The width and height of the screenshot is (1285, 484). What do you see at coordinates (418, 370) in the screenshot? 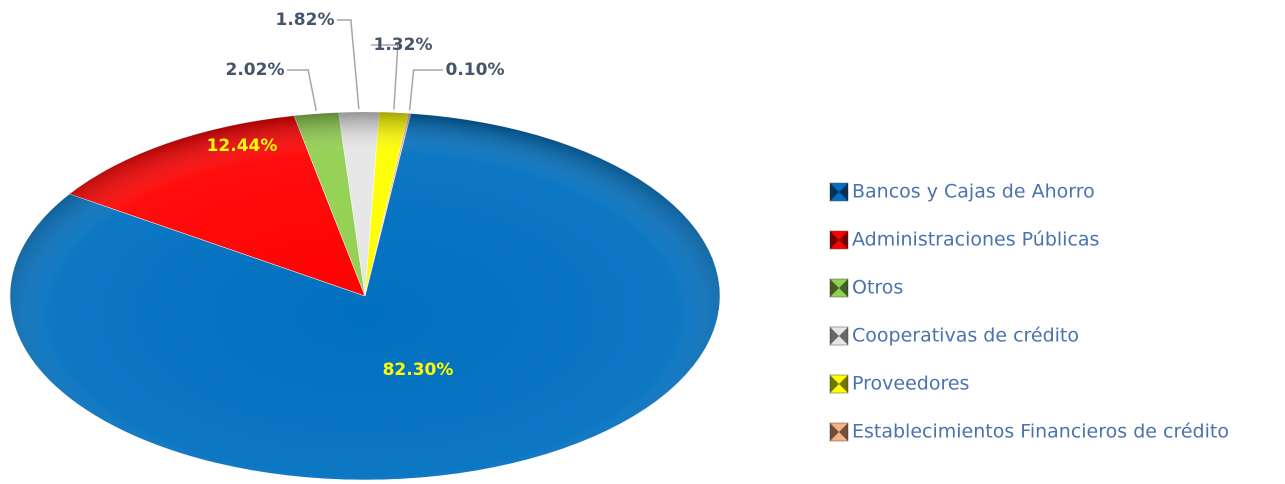
I see `data-label: 82.30%` at bounding box center [418, 370].